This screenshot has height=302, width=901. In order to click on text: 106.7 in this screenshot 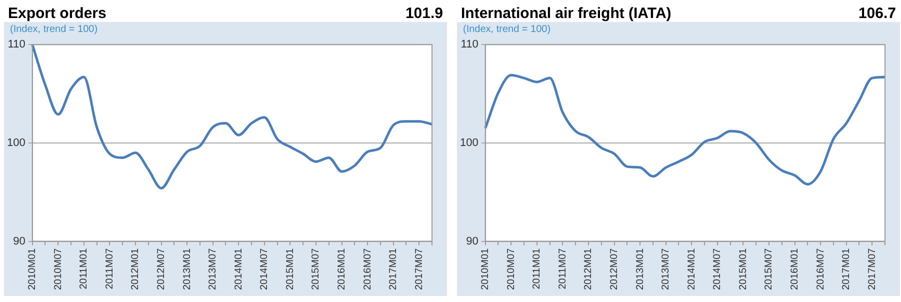, I will do `click(877, 13)`.